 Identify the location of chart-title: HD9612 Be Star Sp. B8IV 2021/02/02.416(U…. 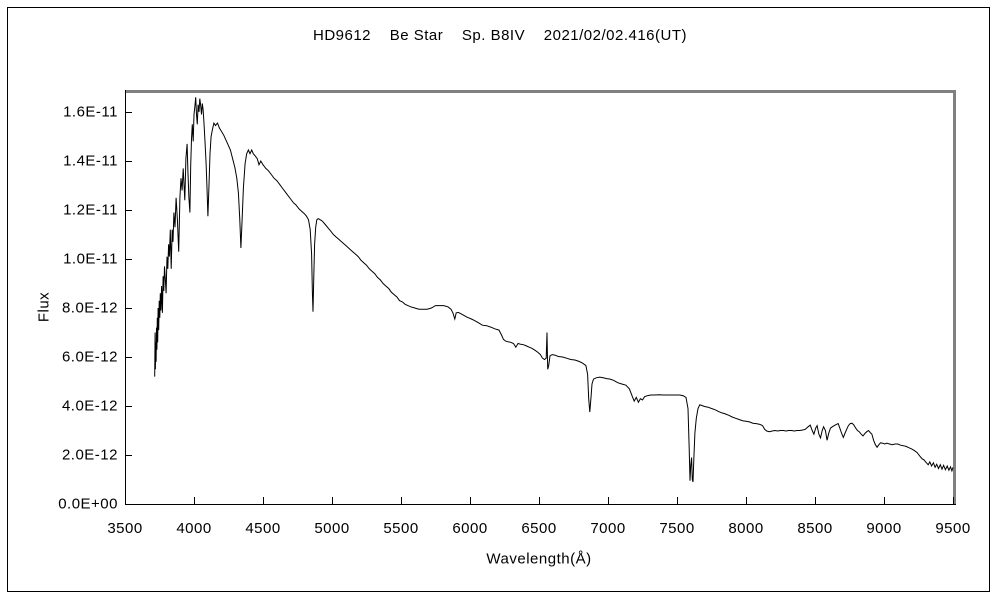
(500, 35).